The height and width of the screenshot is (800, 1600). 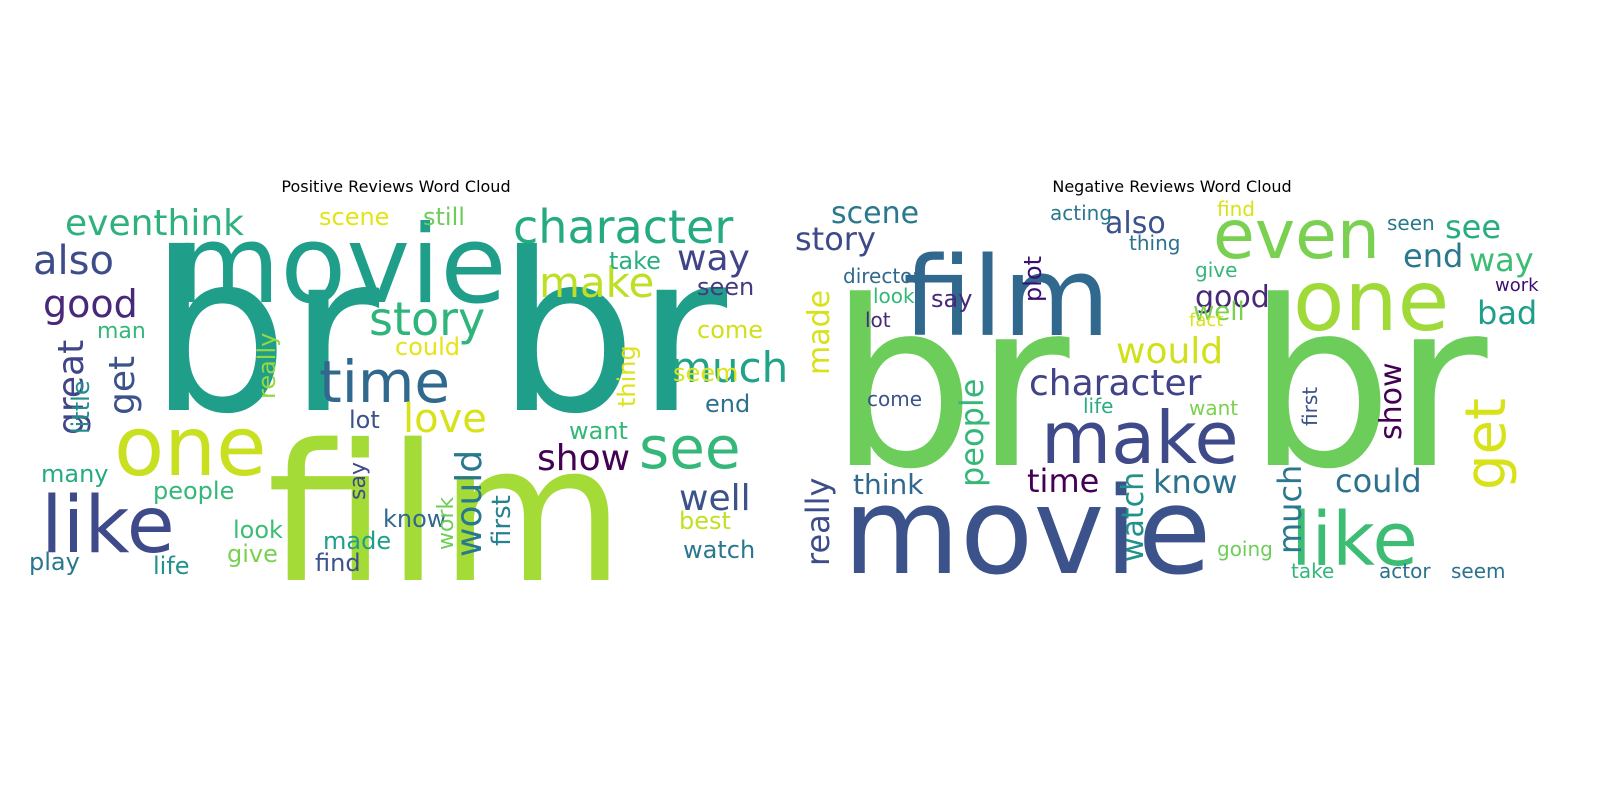 What do you see at coordinates (190, 447) in the screenshot?
I see `positive-word-one: one` at bounding box center [190, 447].